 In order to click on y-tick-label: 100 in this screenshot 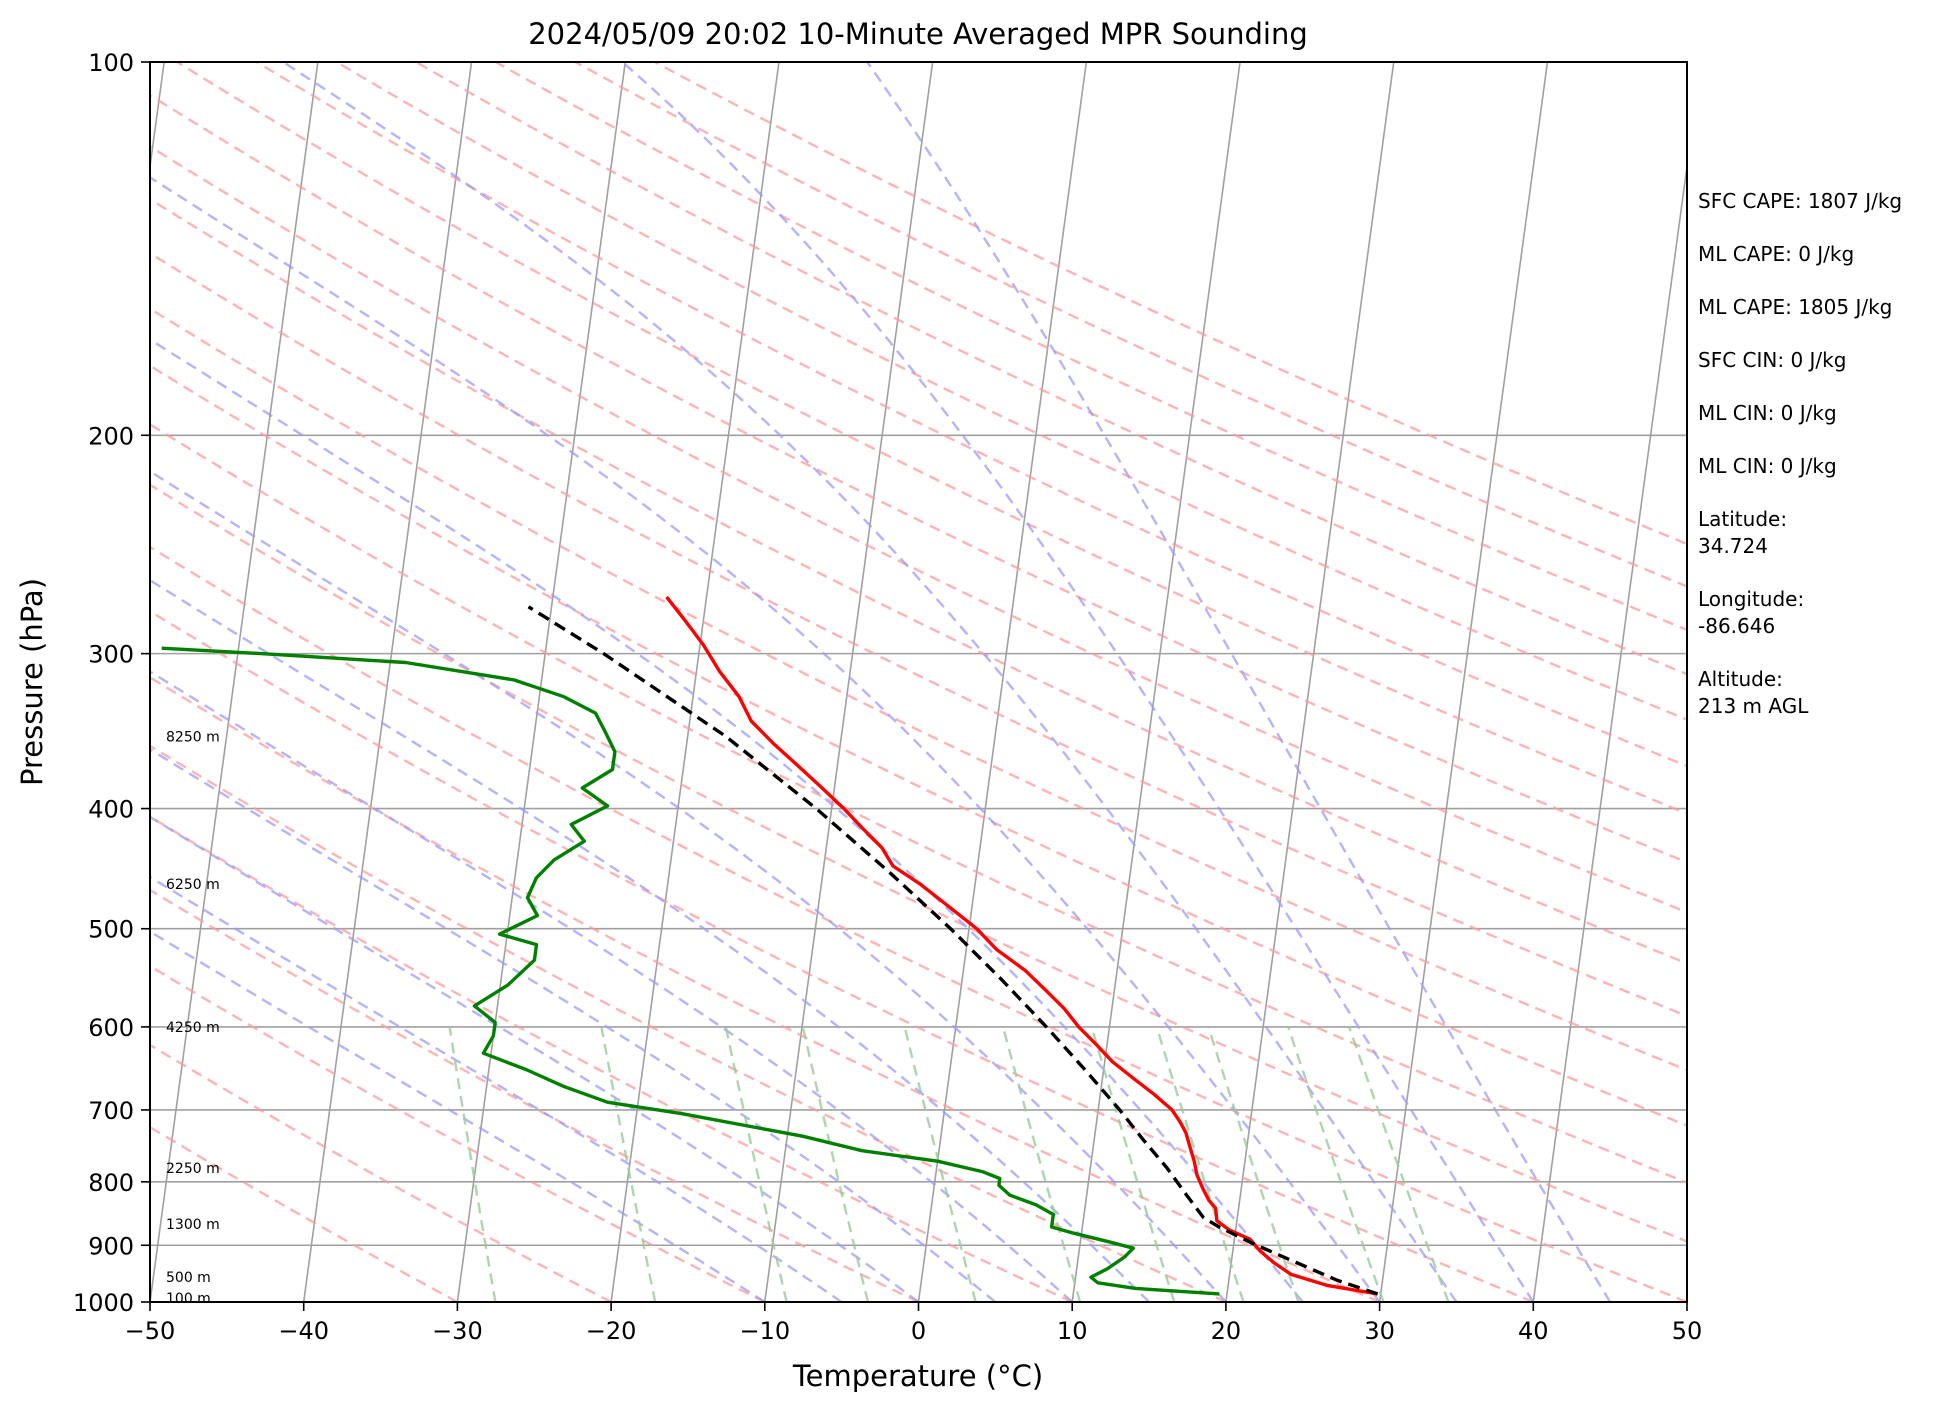, I will do `click(111, 63)`.